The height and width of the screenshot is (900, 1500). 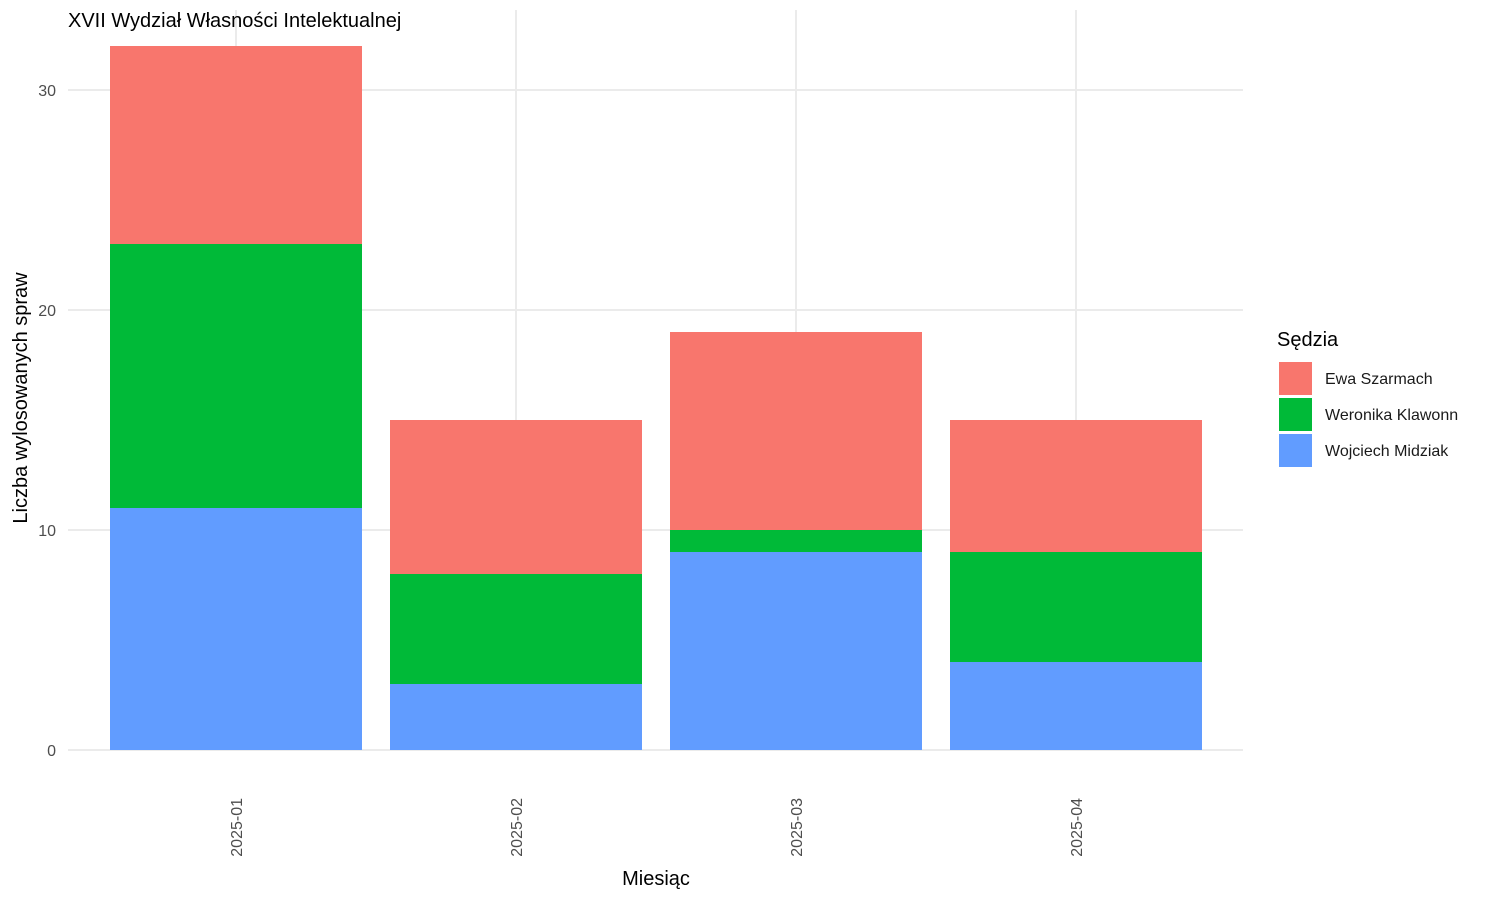 I want to click on y-tick-label: 0, so click(x=51, y=751).